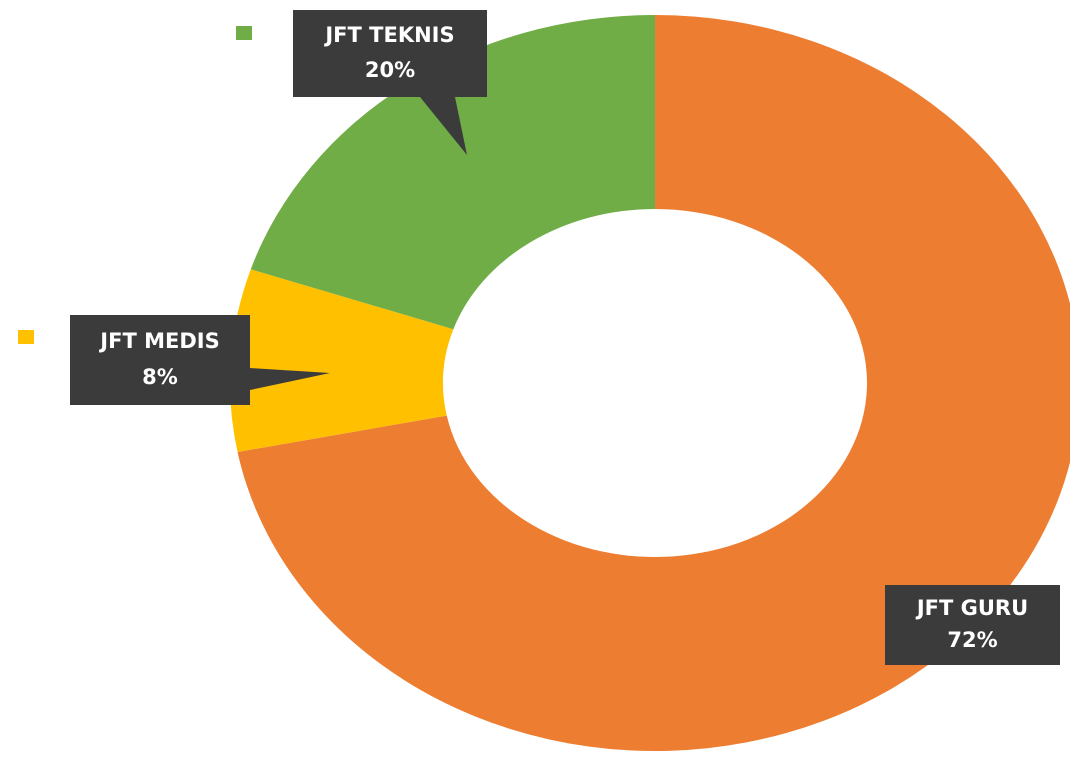 The image size is (1070, 767). Describe the element at coordinates (160, 377) in the screenshot. I see `slice-value-label: 8%` at that location.